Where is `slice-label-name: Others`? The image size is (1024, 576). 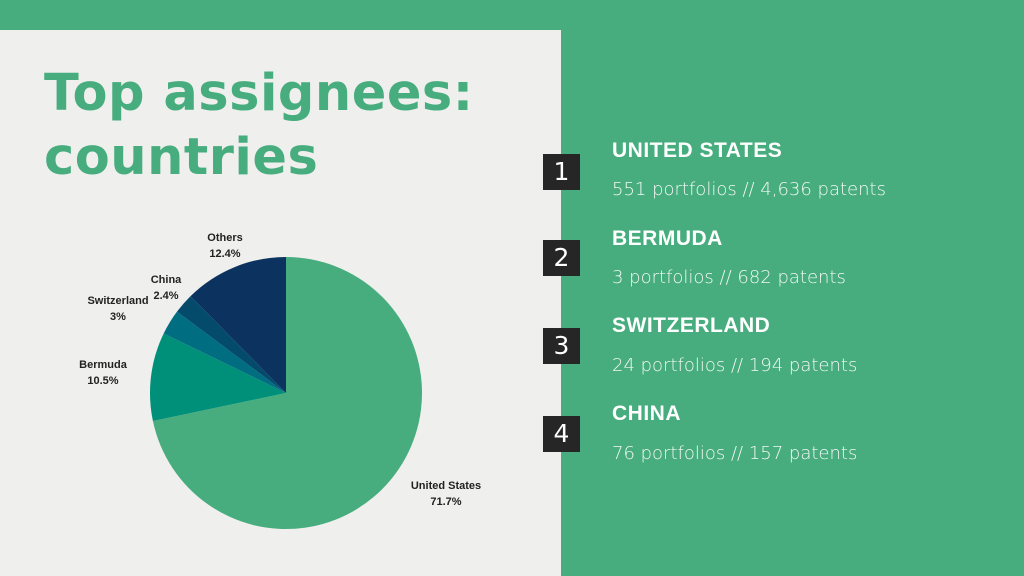 slice-label-name: Others is located at coordinates (224, 238).